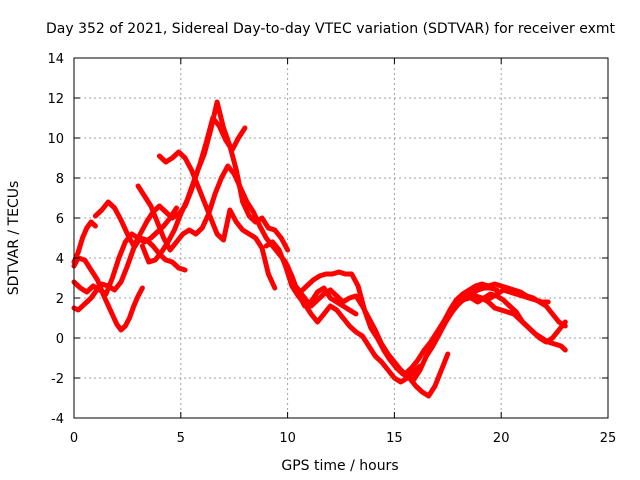 Image resolution: width=640 pixels, height=480 pixels. Describe the element at coordinates (397, 334) in the screenshot. I see `series-track-k-markers` at that location.